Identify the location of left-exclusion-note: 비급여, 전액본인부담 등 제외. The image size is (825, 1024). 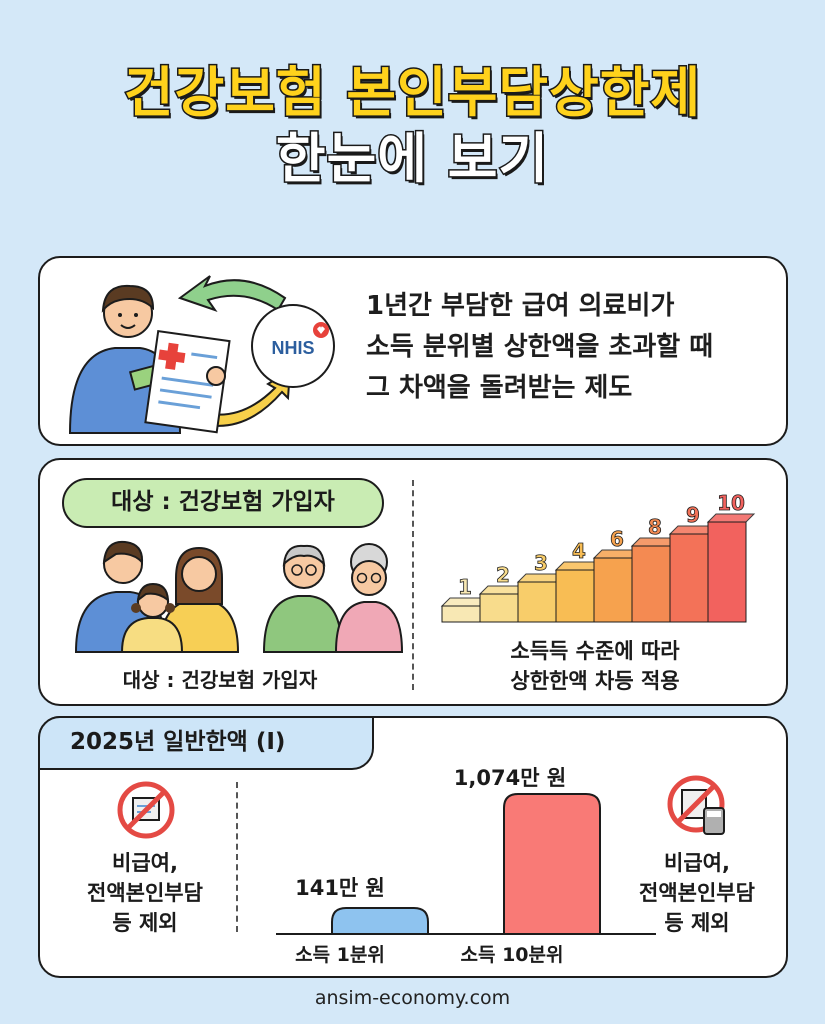
(145, 893).